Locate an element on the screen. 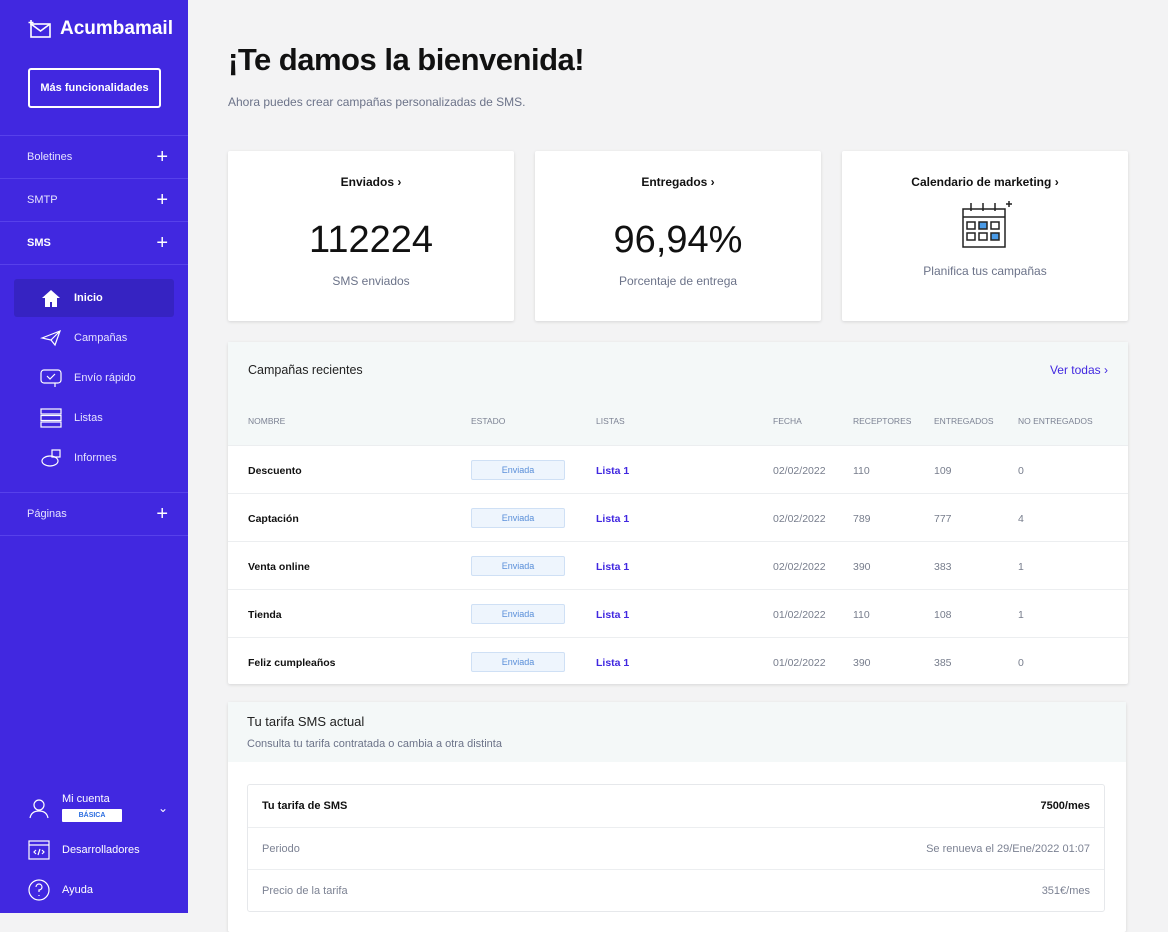 Image resolution: width=1168 pixels, height=932 pixels. not-delivered: 0 is located at coordinates (1021, 663).